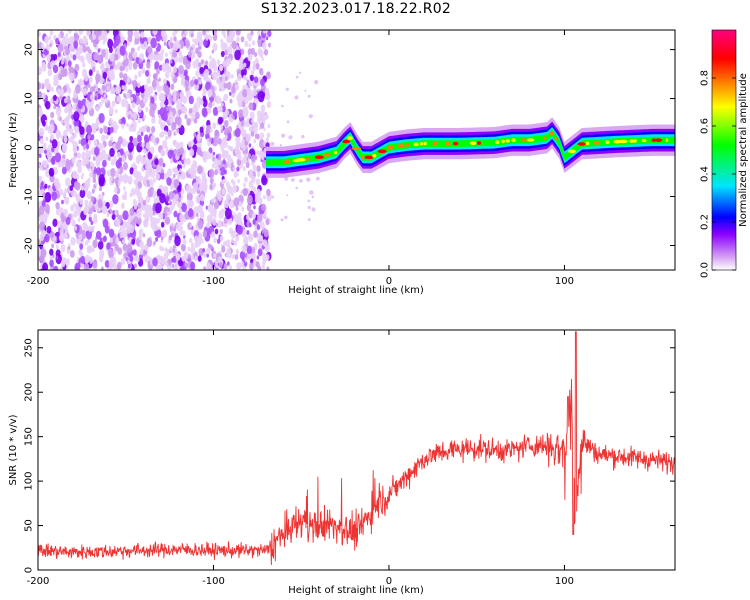  What do you see at coordinates (29, 392) in the screenshot?
I see `y-tick-label: 200` at bounding box center [29, 392].